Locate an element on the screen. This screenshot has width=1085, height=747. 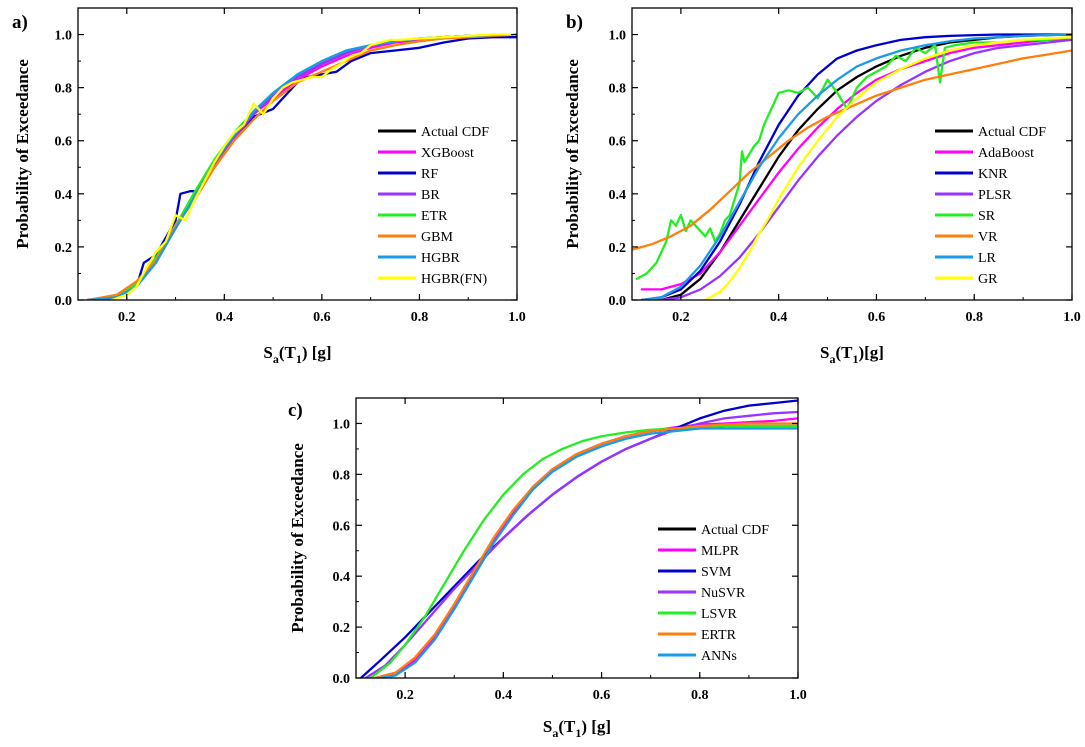
legend-label: HGBR(FN) is located at coordinates (454, 279).